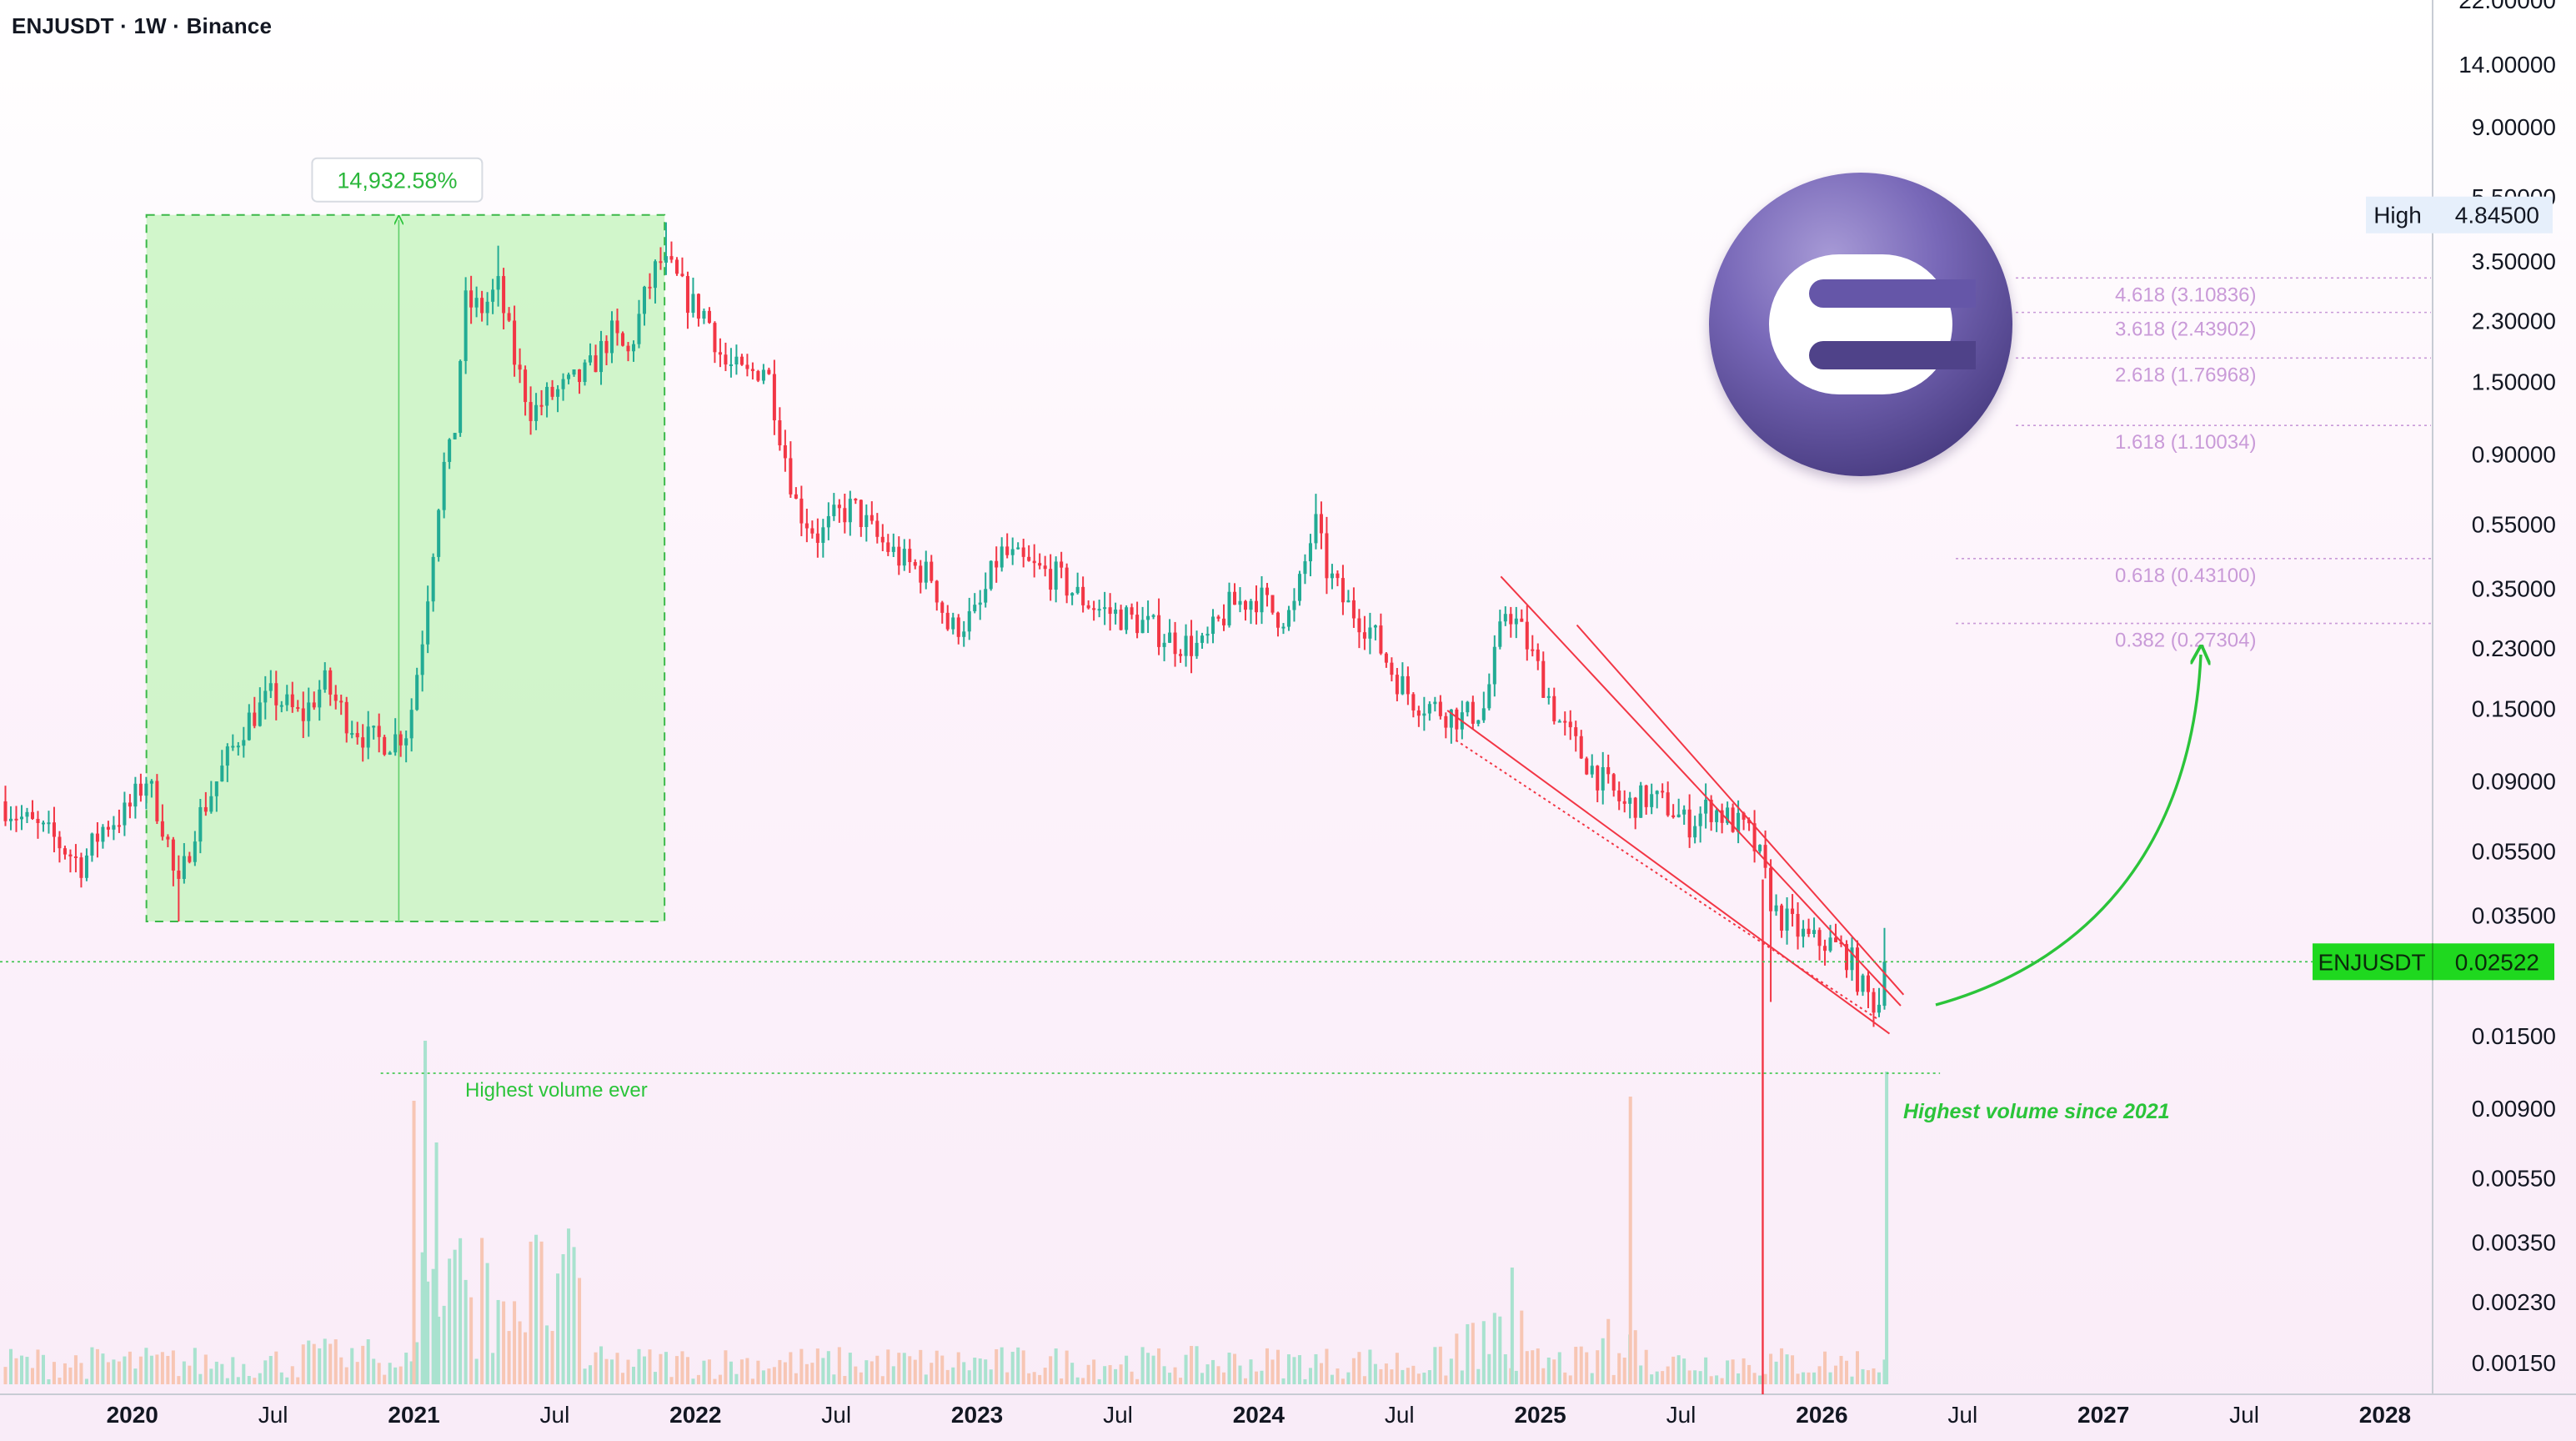 This screenshot has width=2576, height=1441. I want to click on high-marker-label: High, so click(2397, 216).